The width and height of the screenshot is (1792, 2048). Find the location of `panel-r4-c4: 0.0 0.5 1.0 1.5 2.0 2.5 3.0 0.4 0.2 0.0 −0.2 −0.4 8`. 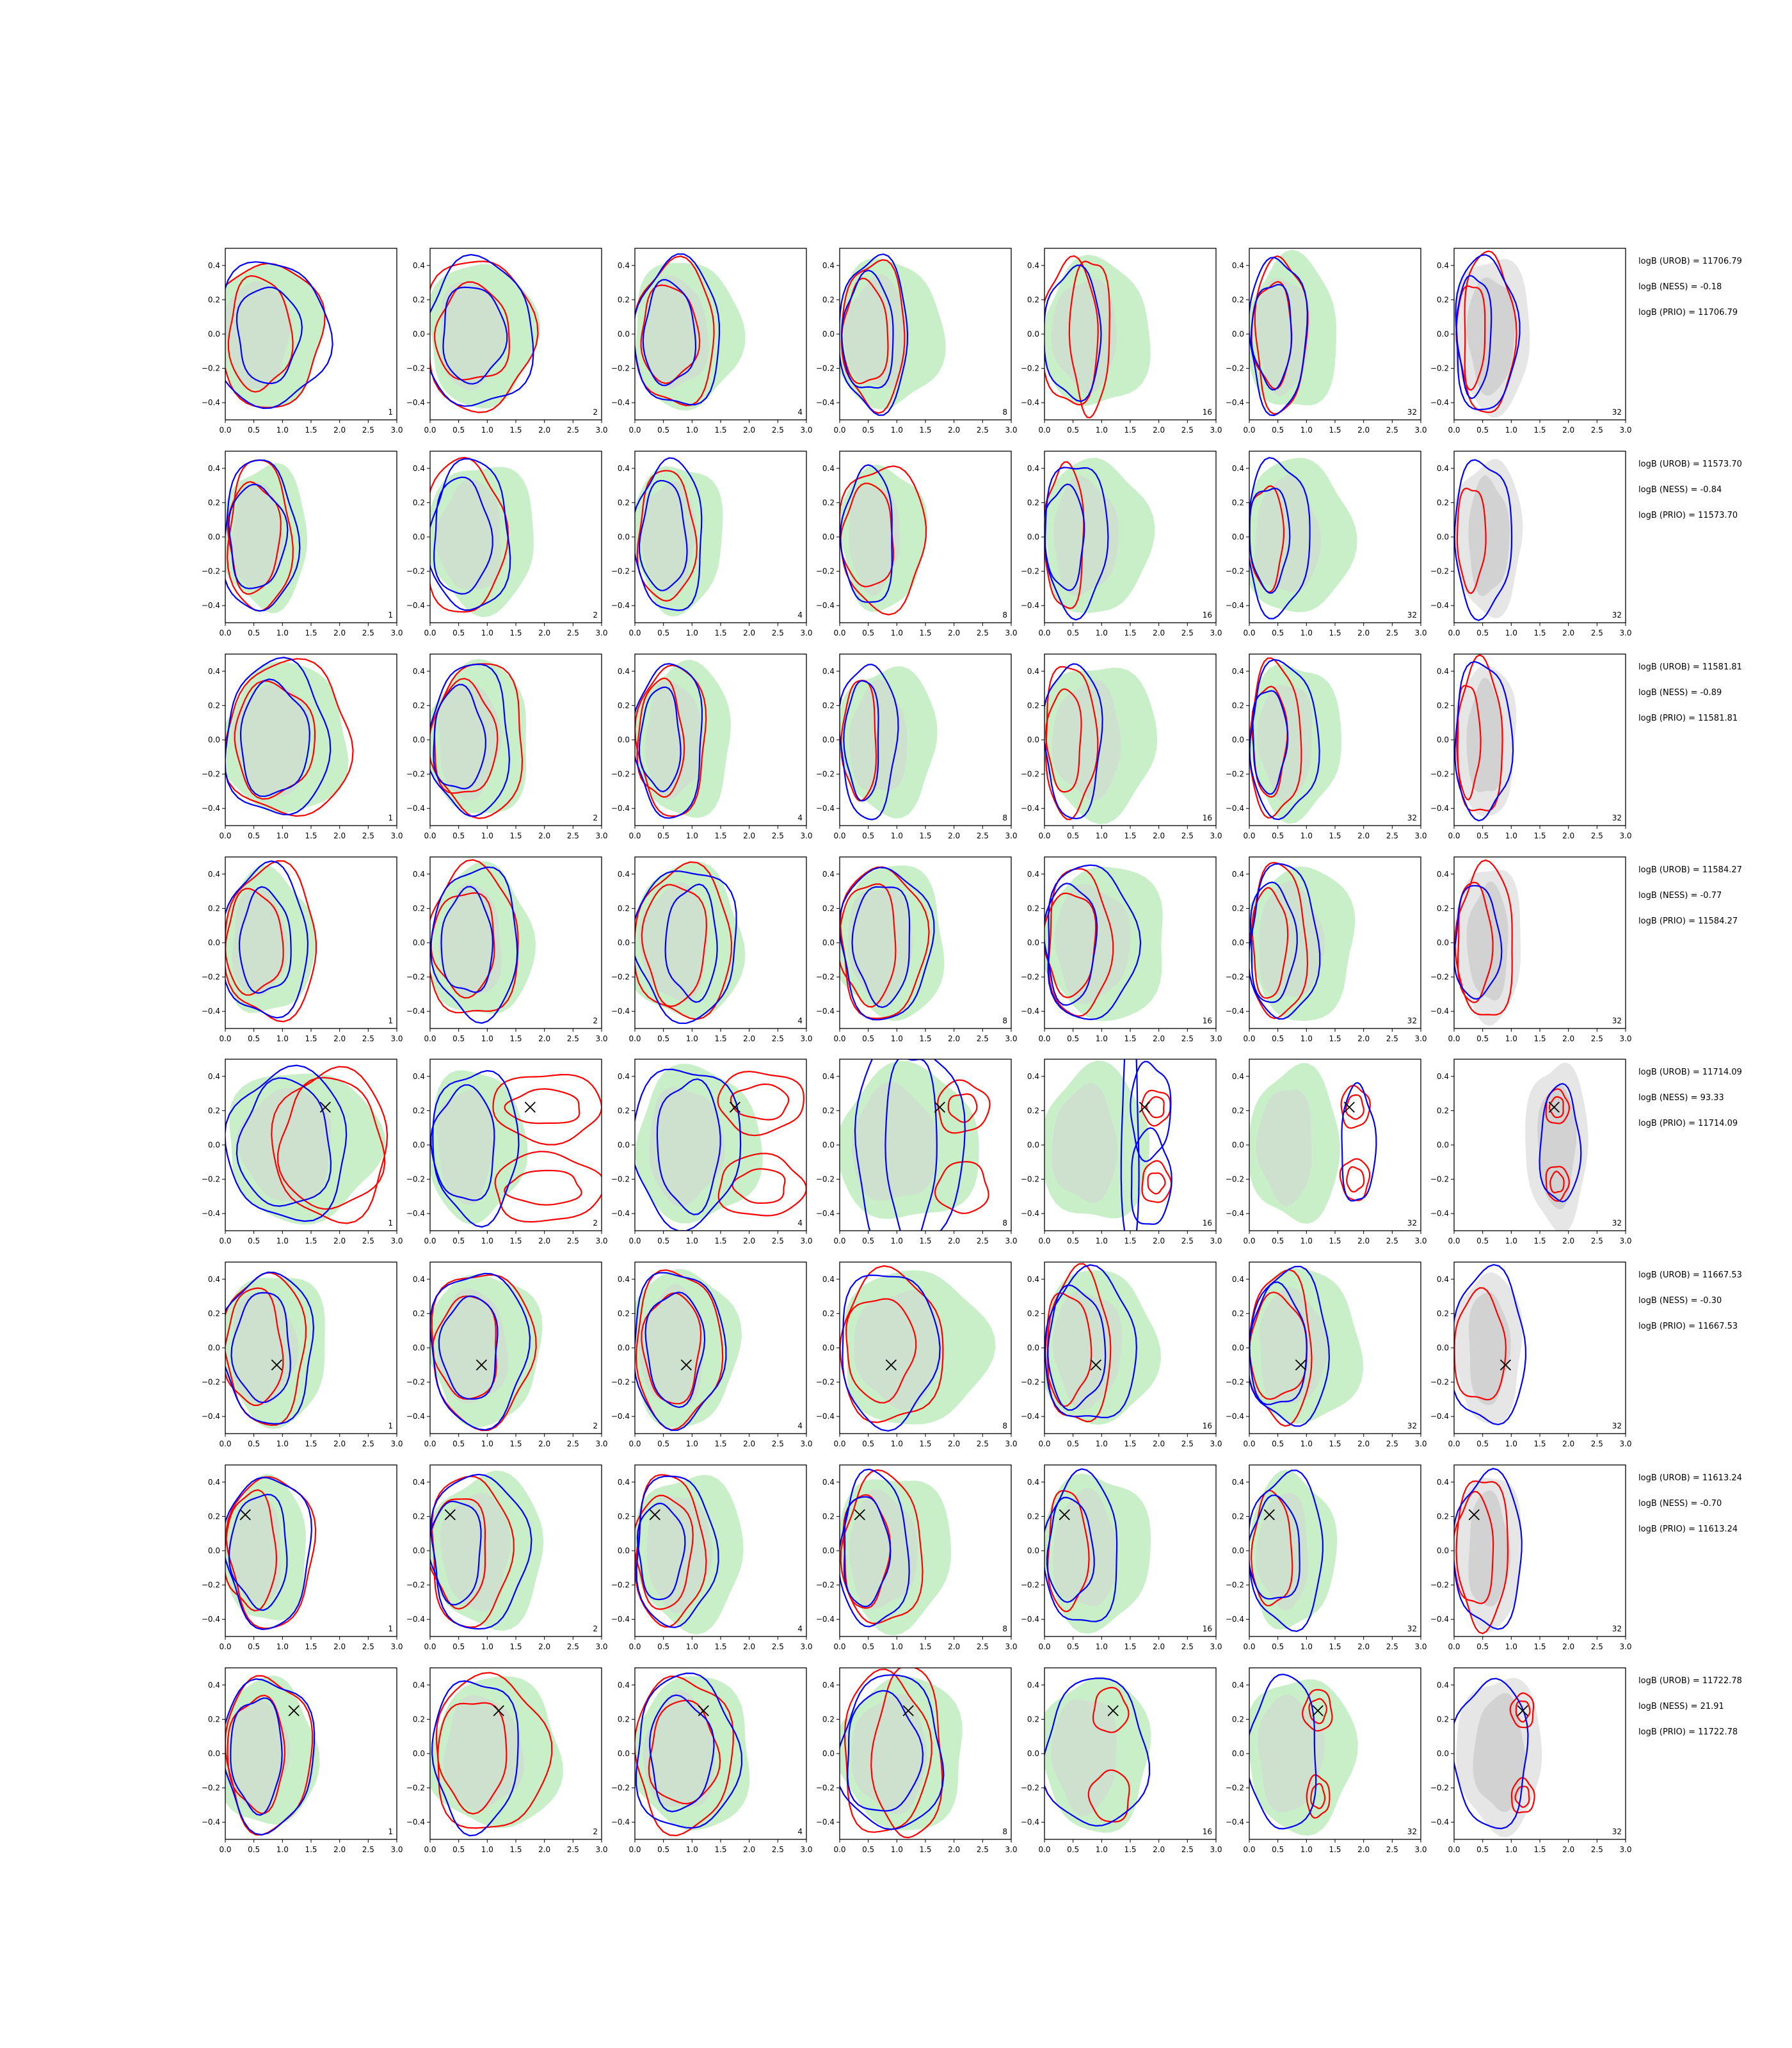

panel-r4-c4: 0.0 0.5 1.0 1.5 2.0 2.5 3.0 0.4 0.2 0.0 −0.2 −0.4 8 is located at coordinates (917, 949).